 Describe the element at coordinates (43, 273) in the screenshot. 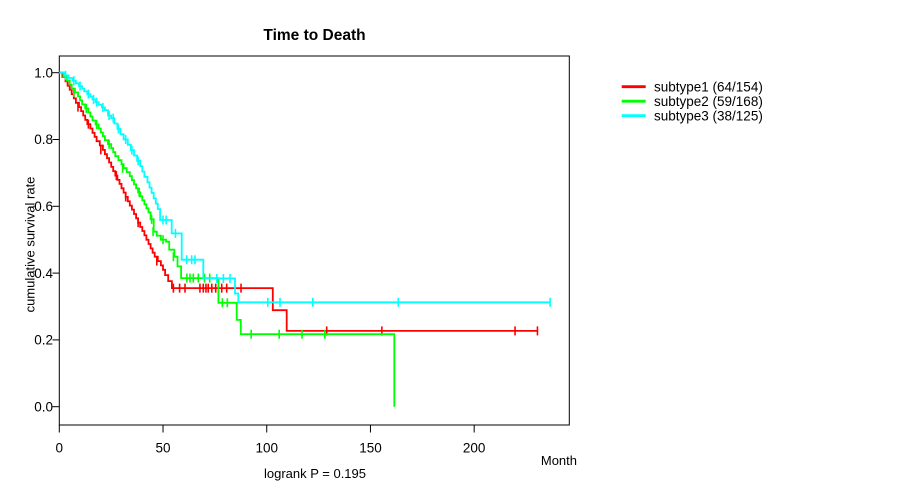

I see `y-tick-label: 0.4` at that location.